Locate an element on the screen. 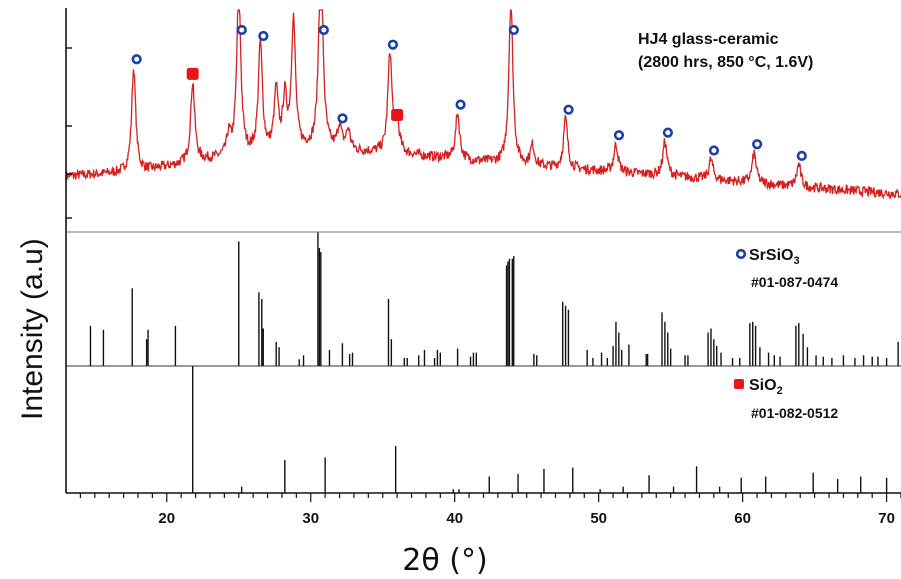 Image resolution: width=901 pixels, height=579 pixels. x-tick-label: 70 is located at coordinates (886, 518).